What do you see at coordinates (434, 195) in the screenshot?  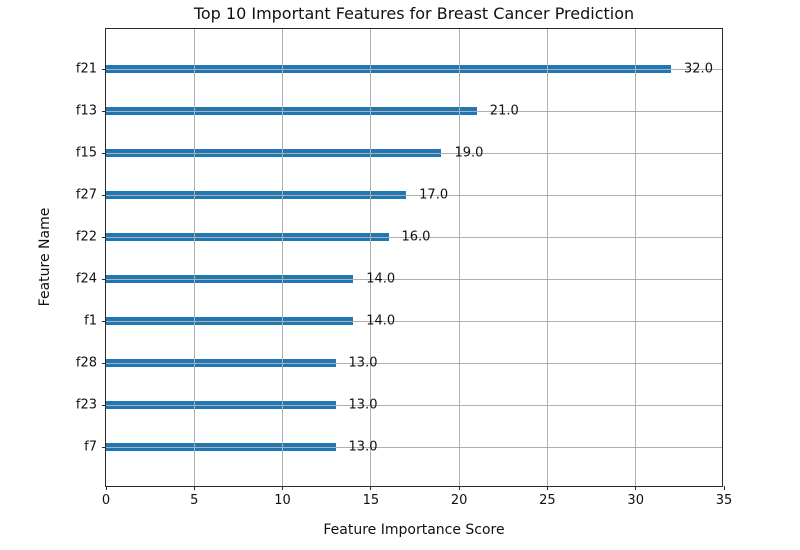 I see `bar-value-label: 17.0` at bounding box center [434, 195].